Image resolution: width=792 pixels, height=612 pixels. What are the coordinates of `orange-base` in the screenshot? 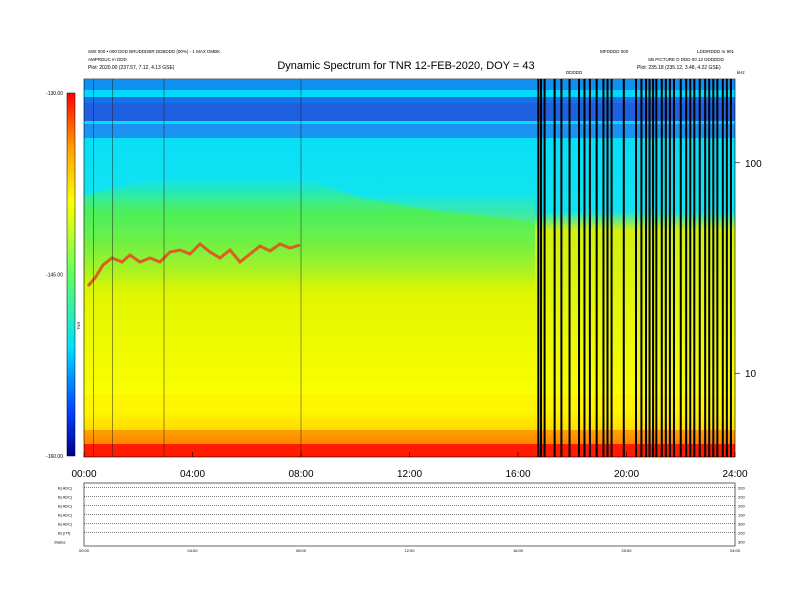 It's located at (409, 437).